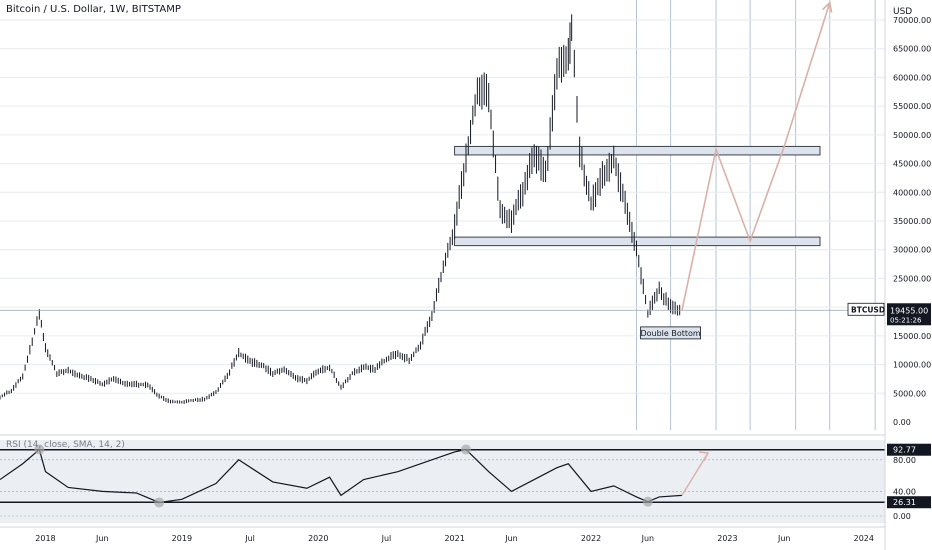 Image resolution: width=932 pixels, height=550 pixels. What do you see at coordinates (906, 320) in the screenshot?
I see `current-price-countdown: 05:21:26` at bounding box center [906, 320].